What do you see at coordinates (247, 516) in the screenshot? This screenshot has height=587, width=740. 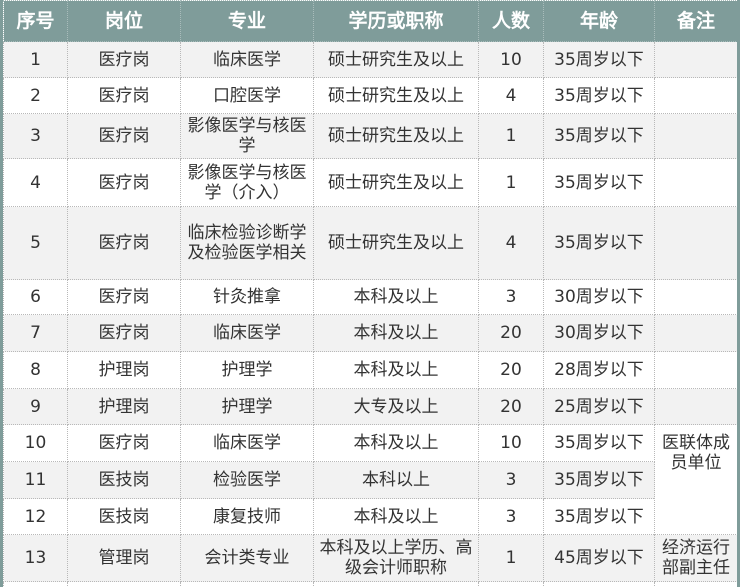 I see `cell-major: 康复技师` at bounding box center [247, 516].